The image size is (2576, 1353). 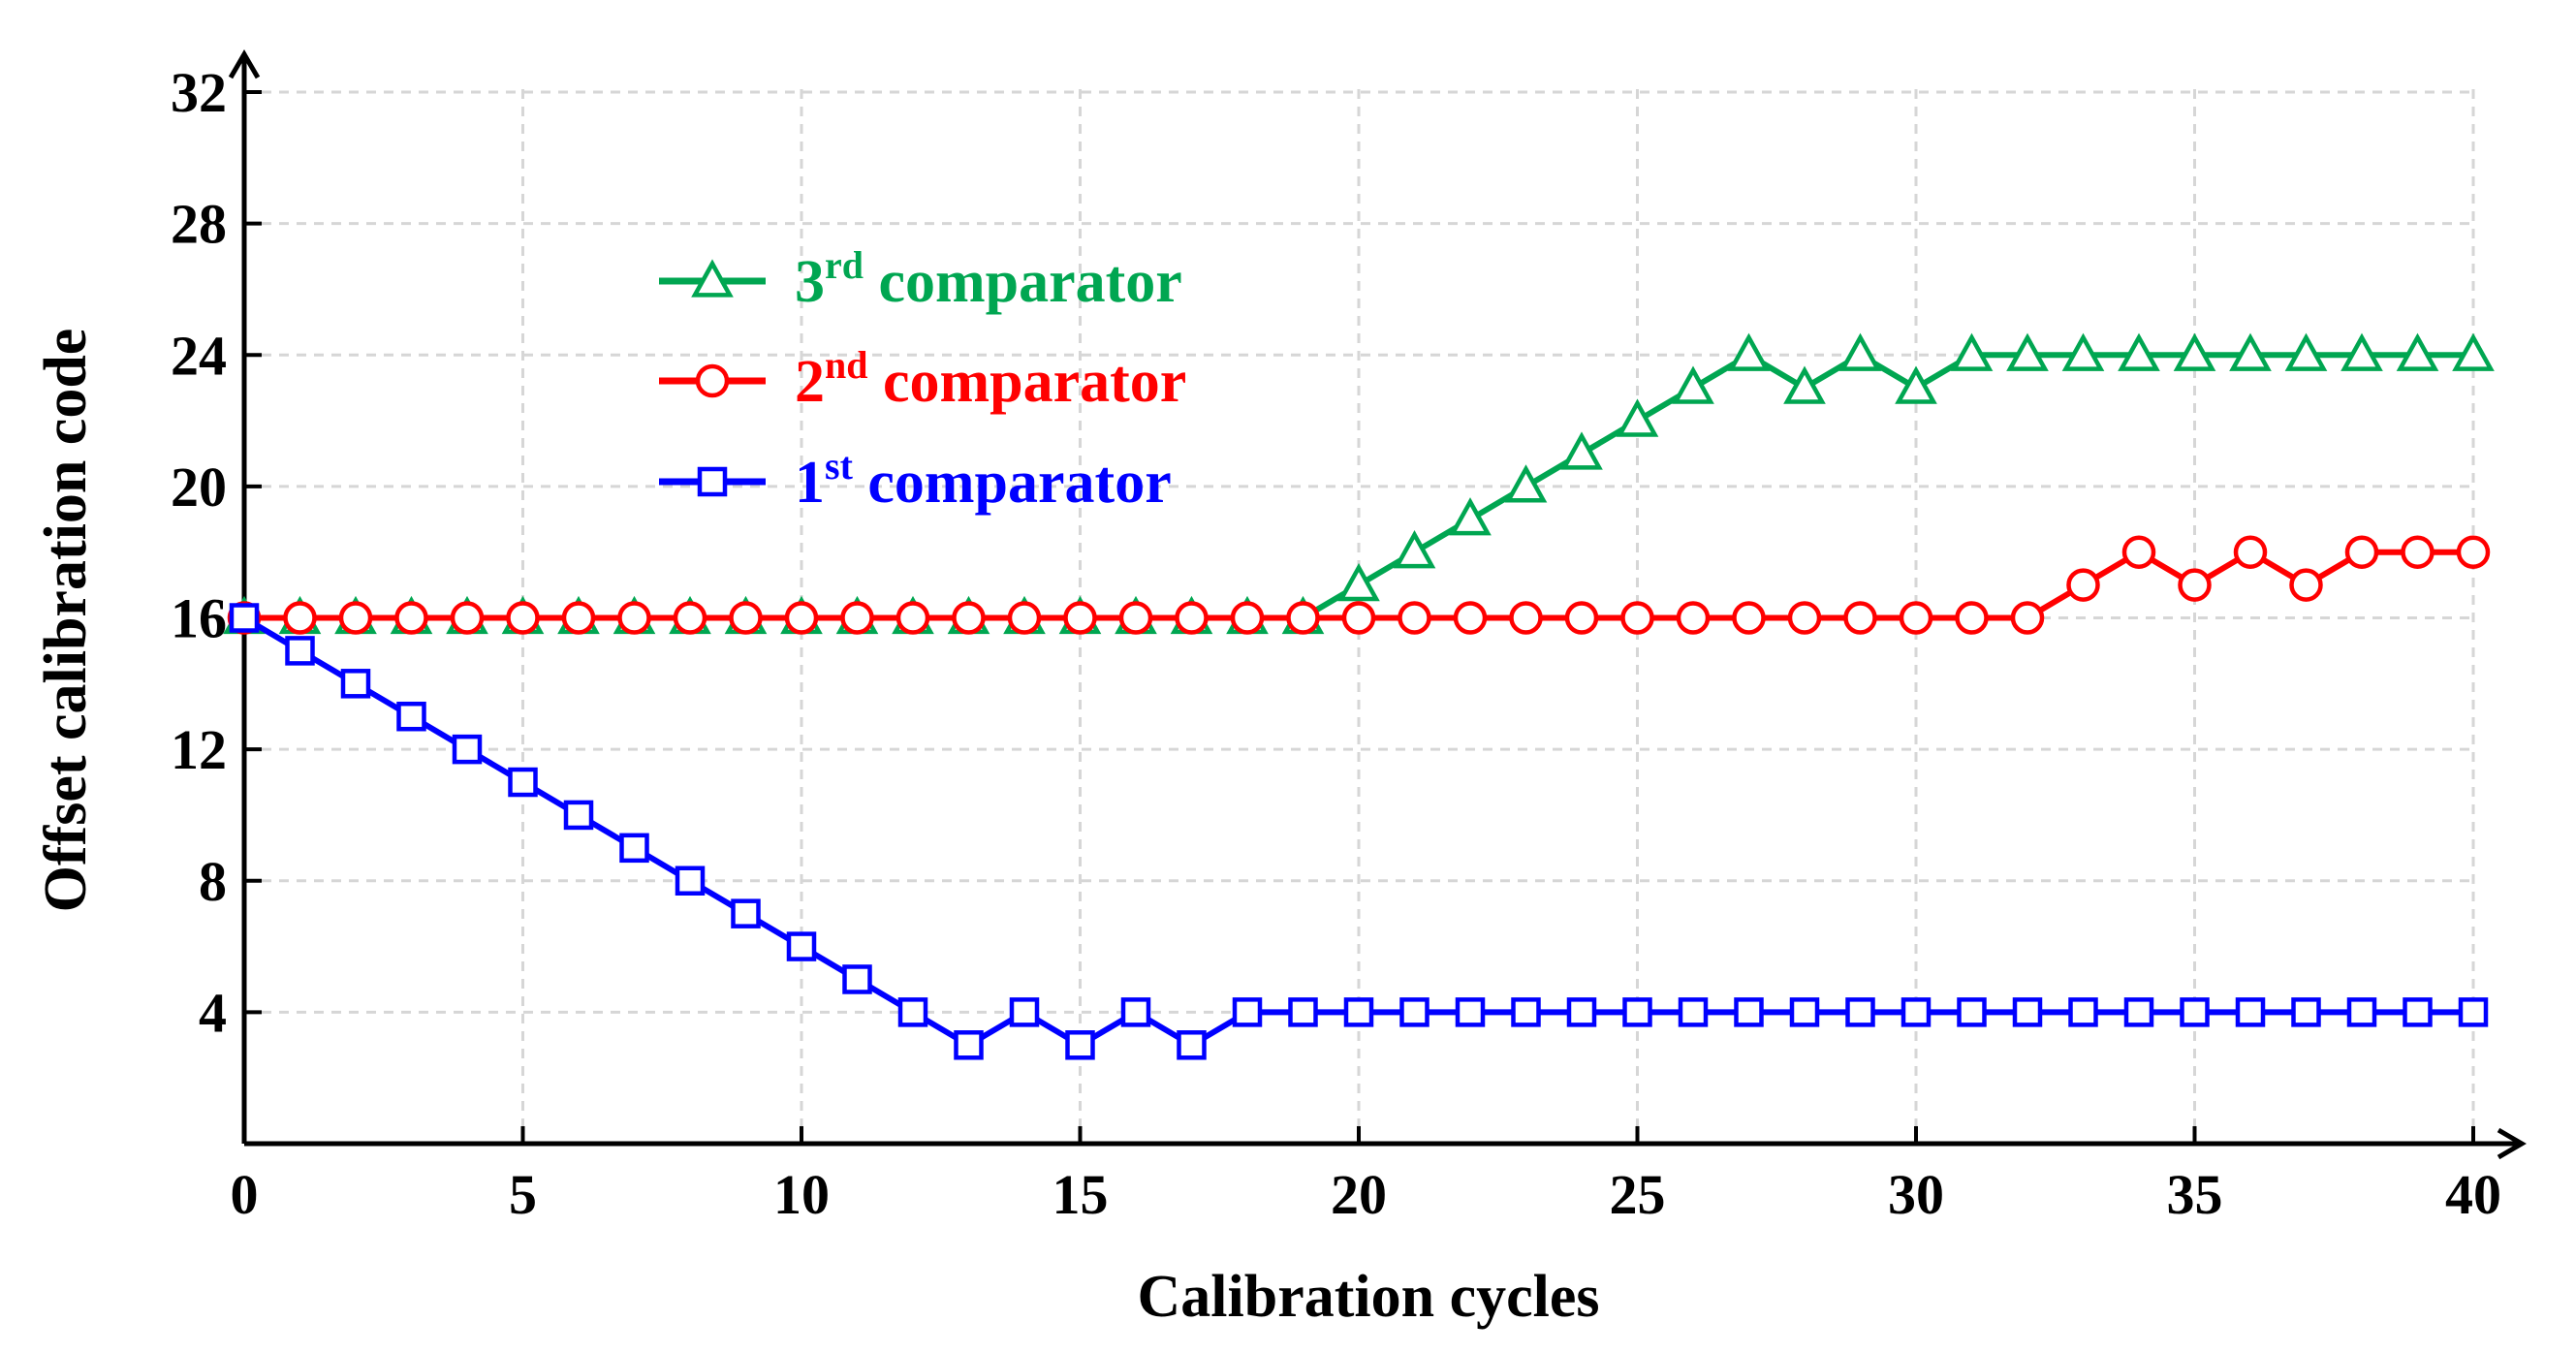 What do you see at coordinates (1916, 1194) in the screenshot?
I see `x-tick-label: 30` at bounding box center [1916, 1194].